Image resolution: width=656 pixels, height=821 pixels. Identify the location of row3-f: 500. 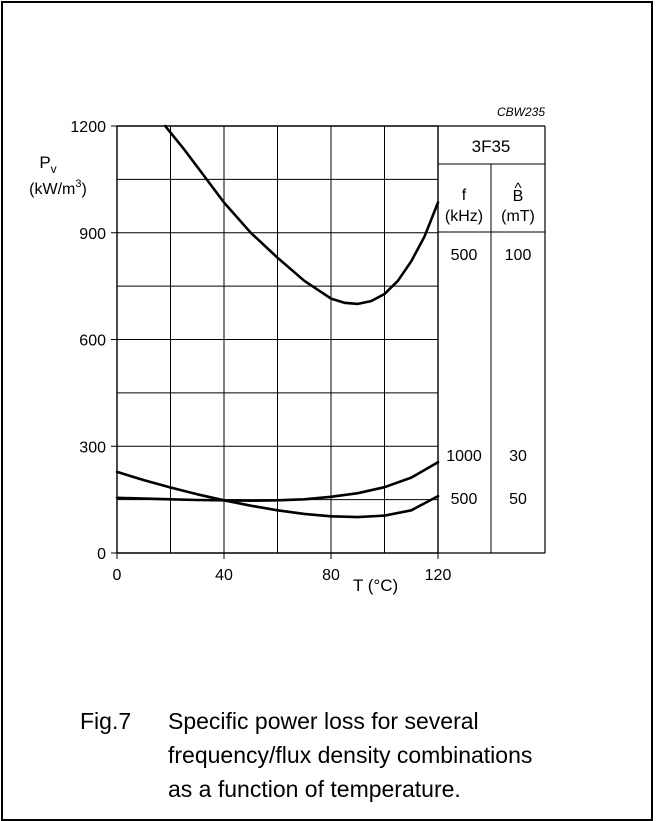
(464, 499).